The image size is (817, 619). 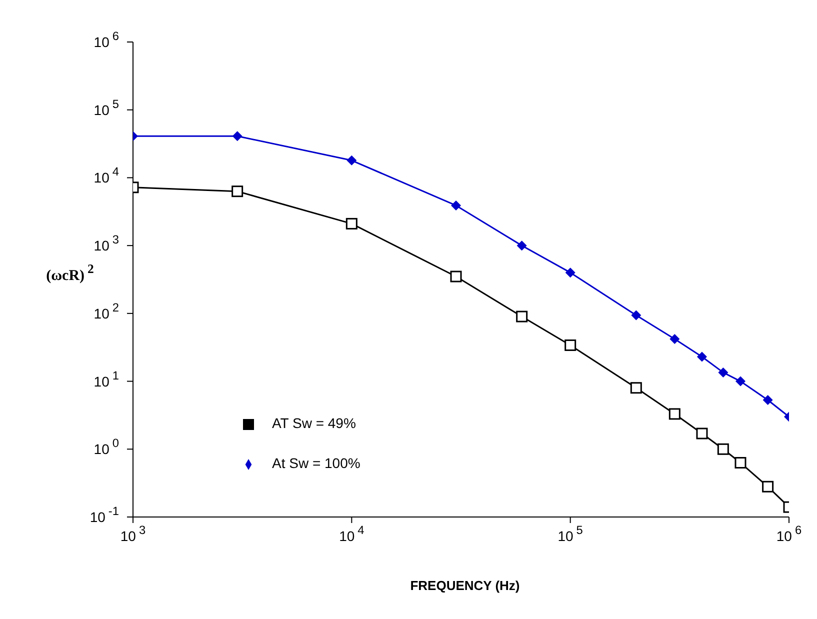 I want to click on y-tick-label: 10$^{5}$, so click(x=107, y=107).